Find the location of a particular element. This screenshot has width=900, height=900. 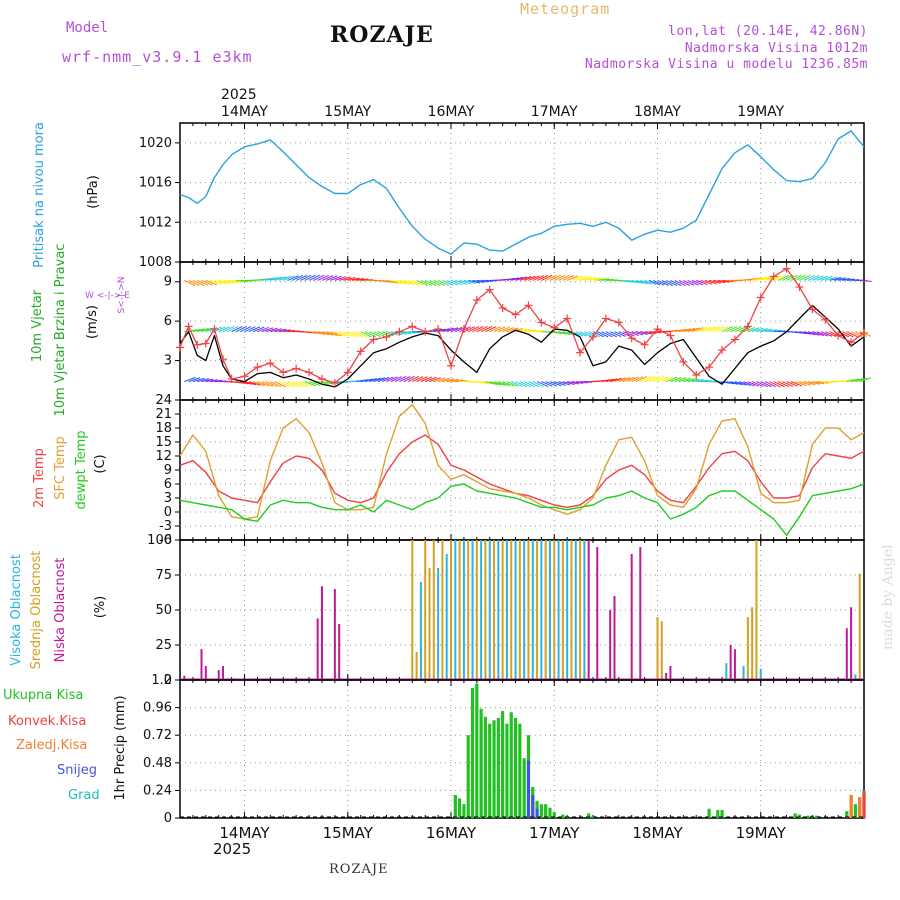

cloud-high-title: Visoka Oblacnost is located at coordinates (16, 610).